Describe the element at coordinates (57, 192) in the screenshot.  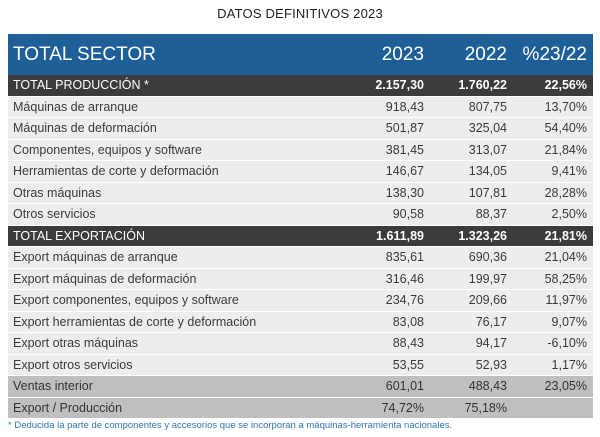
I see `row-label: Otras máquinas` at that location.